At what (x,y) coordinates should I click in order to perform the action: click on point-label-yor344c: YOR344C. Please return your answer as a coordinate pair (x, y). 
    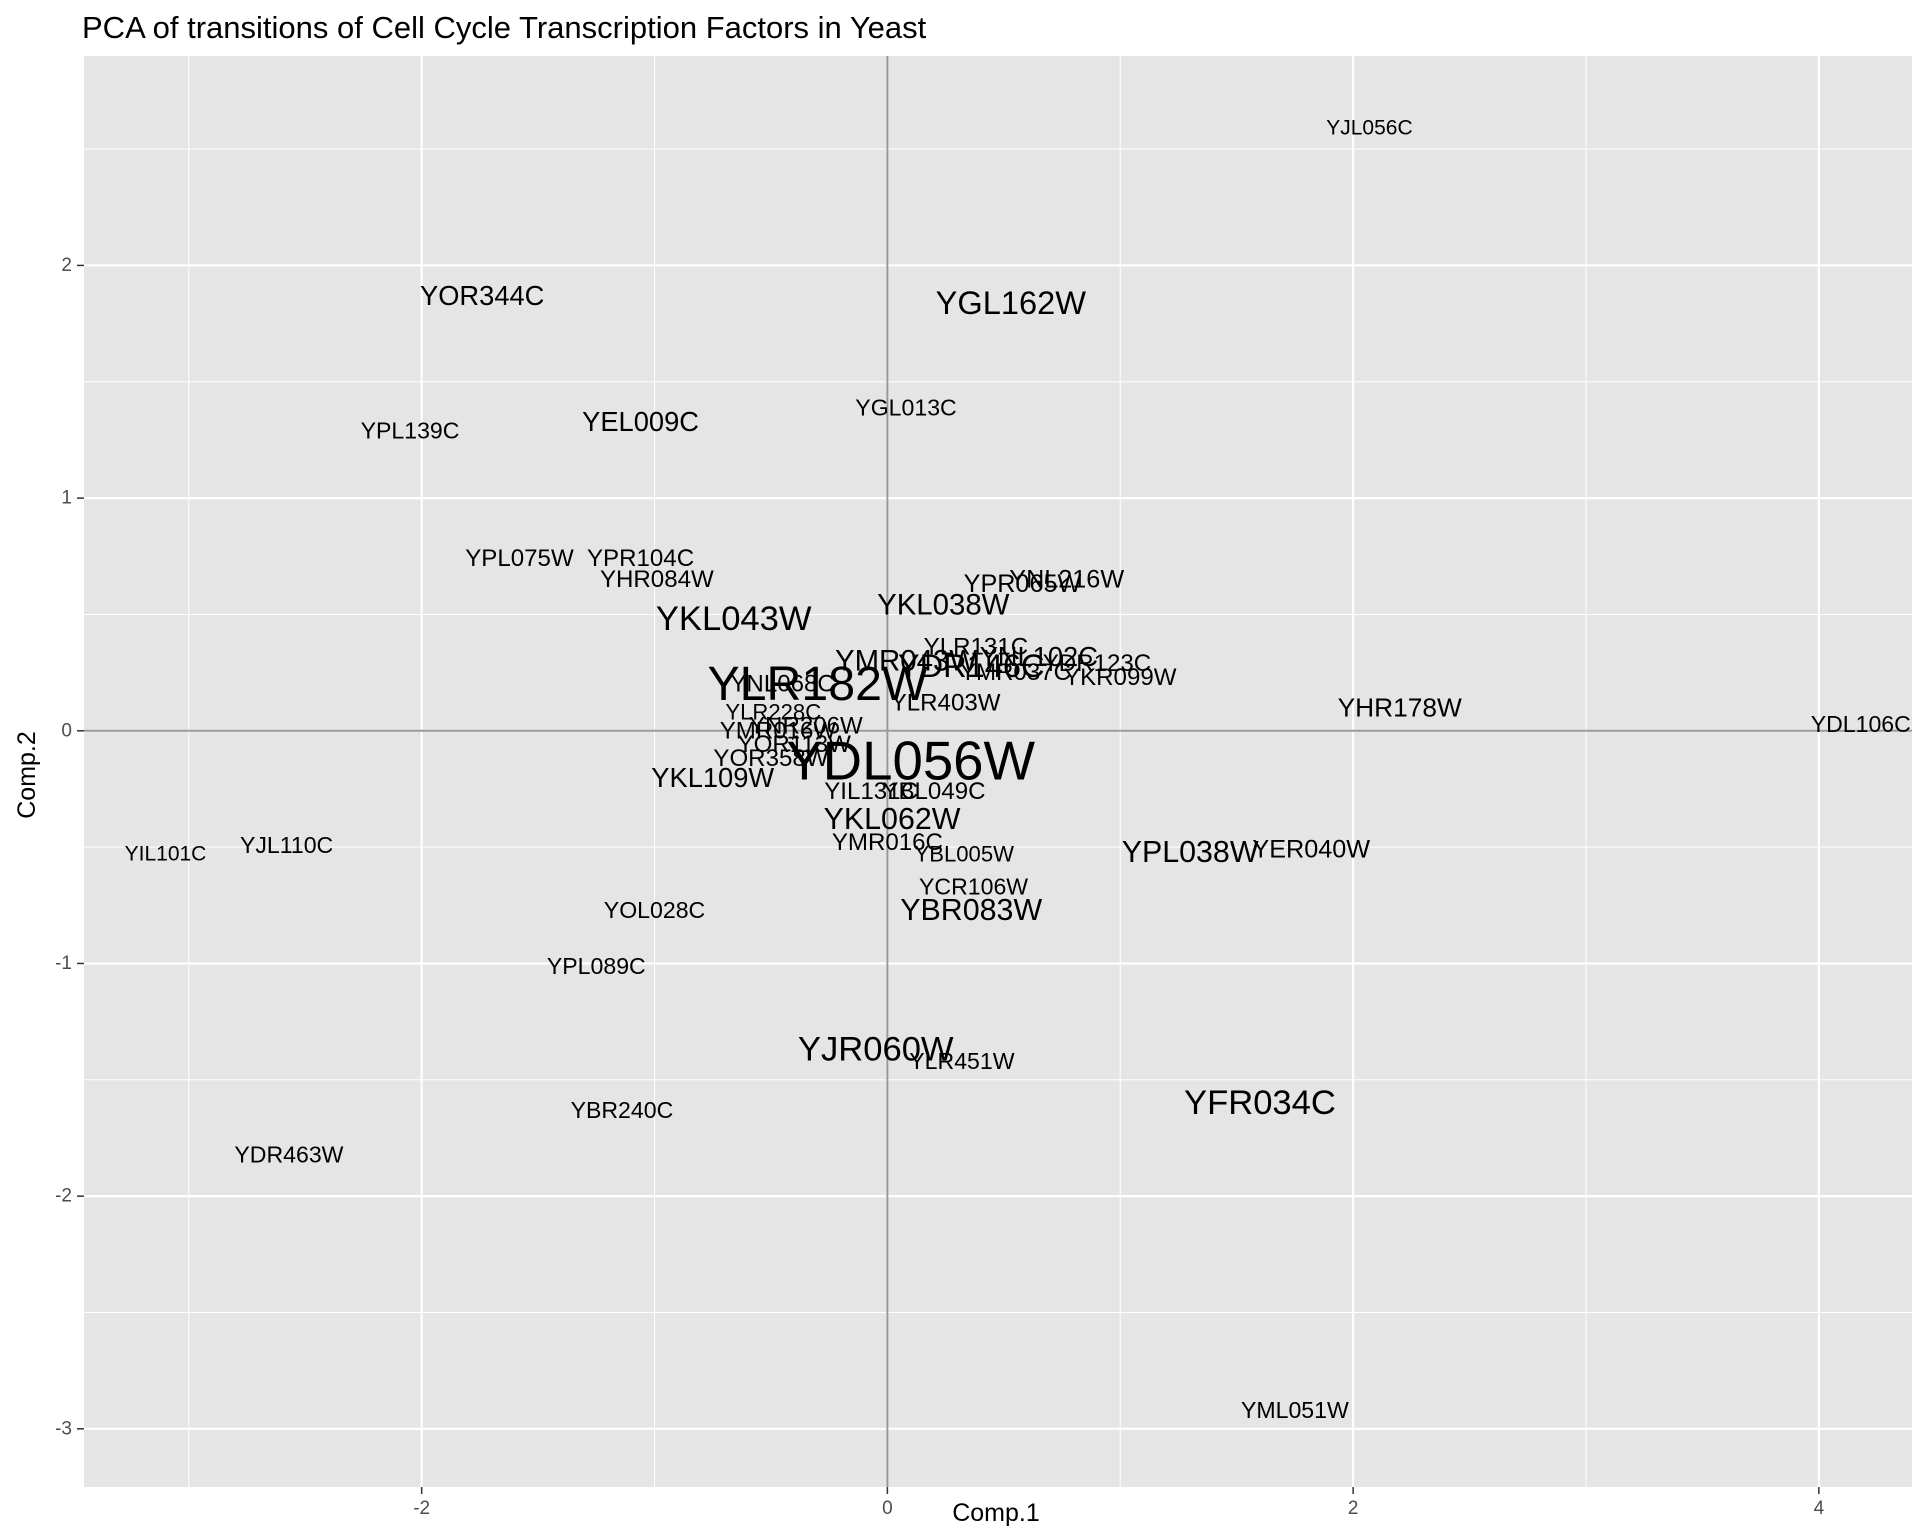
    Looking at the image, I should click on (482, 295).